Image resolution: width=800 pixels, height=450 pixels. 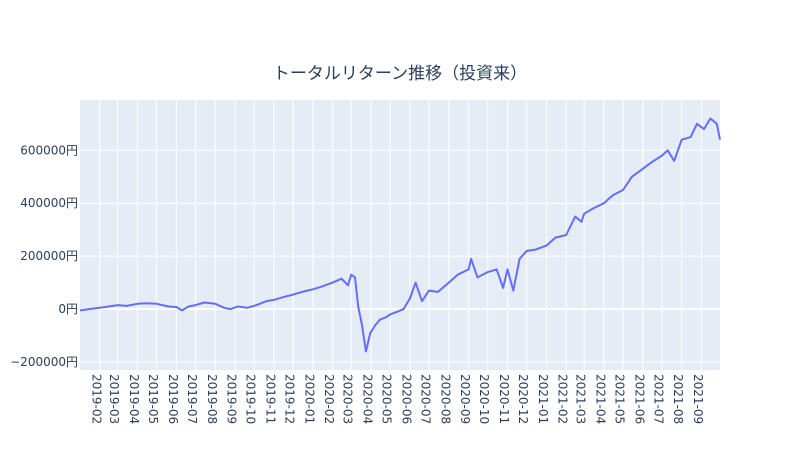 I want to click on x-tick-label: 2020-01, so click(x=309, y=399).